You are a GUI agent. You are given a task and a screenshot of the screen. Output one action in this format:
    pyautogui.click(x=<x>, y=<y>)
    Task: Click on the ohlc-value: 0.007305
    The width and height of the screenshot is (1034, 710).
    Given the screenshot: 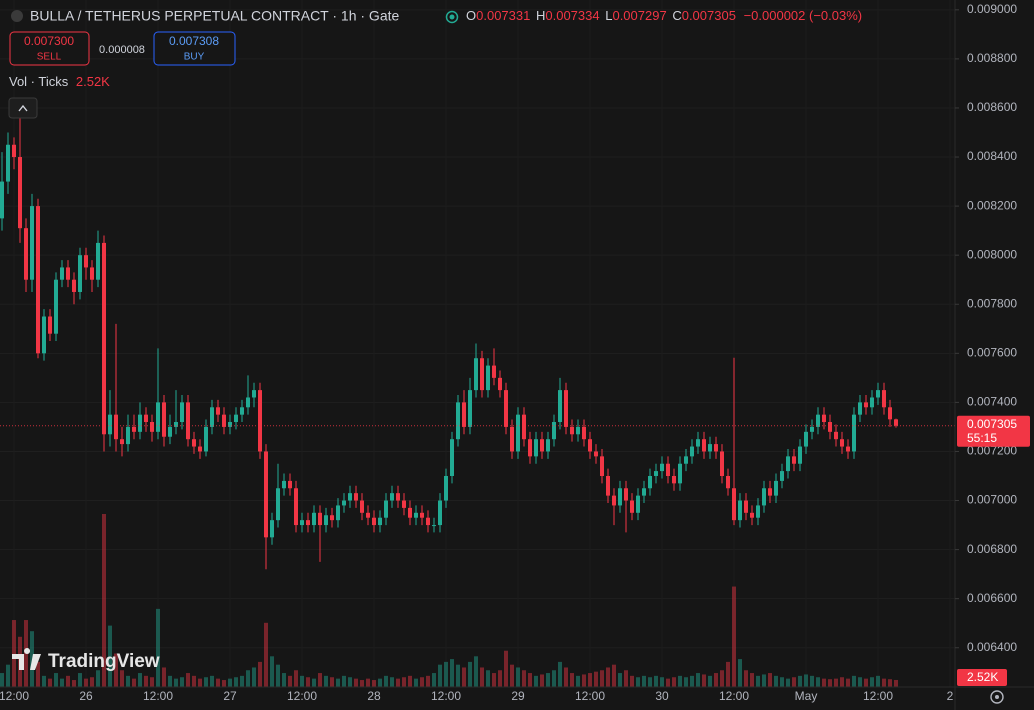 What is the action you would take?
    pyautogui.click(x=709, y=15)
    